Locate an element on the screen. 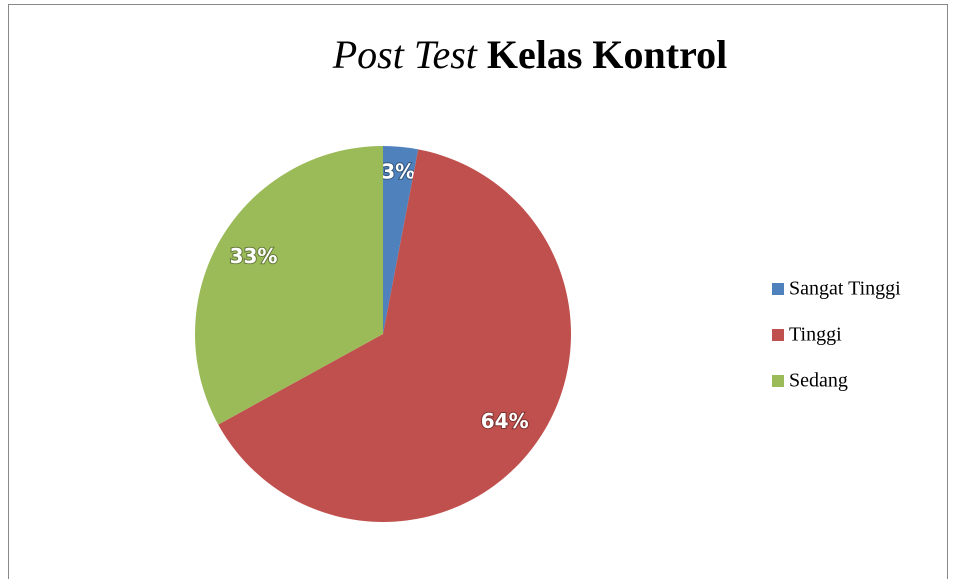  chart-title: Post Test Kelas Kontrol is located at coordinates (530, 54).